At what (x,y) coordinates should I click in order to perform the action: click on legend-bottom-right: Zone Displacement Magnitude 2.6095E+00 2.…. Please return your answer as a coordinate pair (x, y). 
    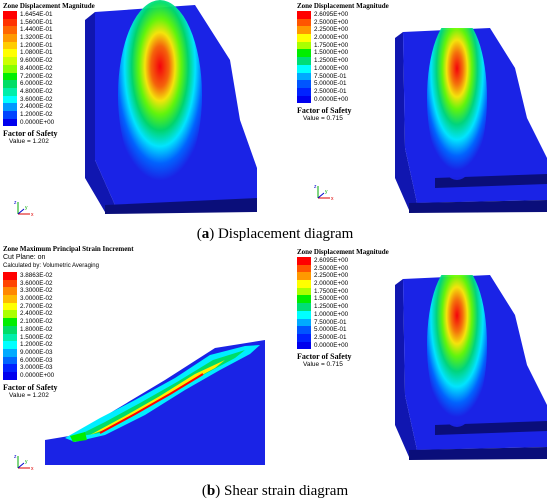
    Looking at the image, I should click on (343, 308).